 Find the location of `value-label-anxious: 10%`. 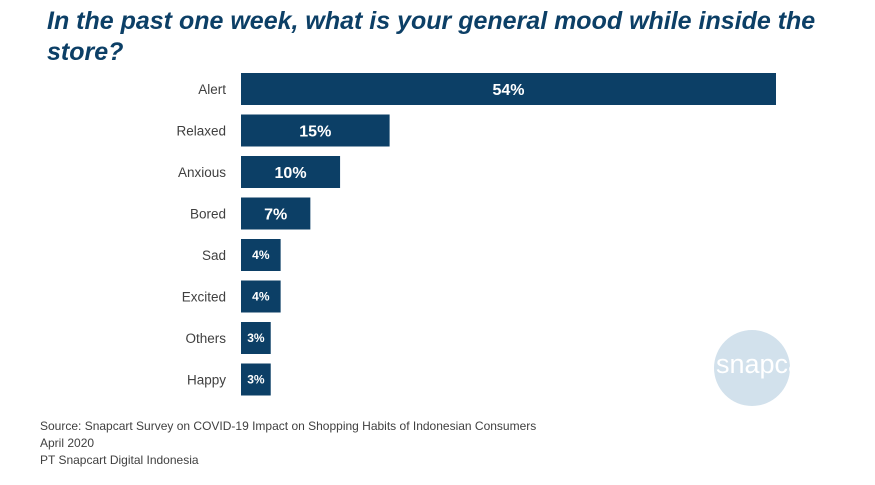

value-label-anxious: 10% is located at coordinates (291, 173).